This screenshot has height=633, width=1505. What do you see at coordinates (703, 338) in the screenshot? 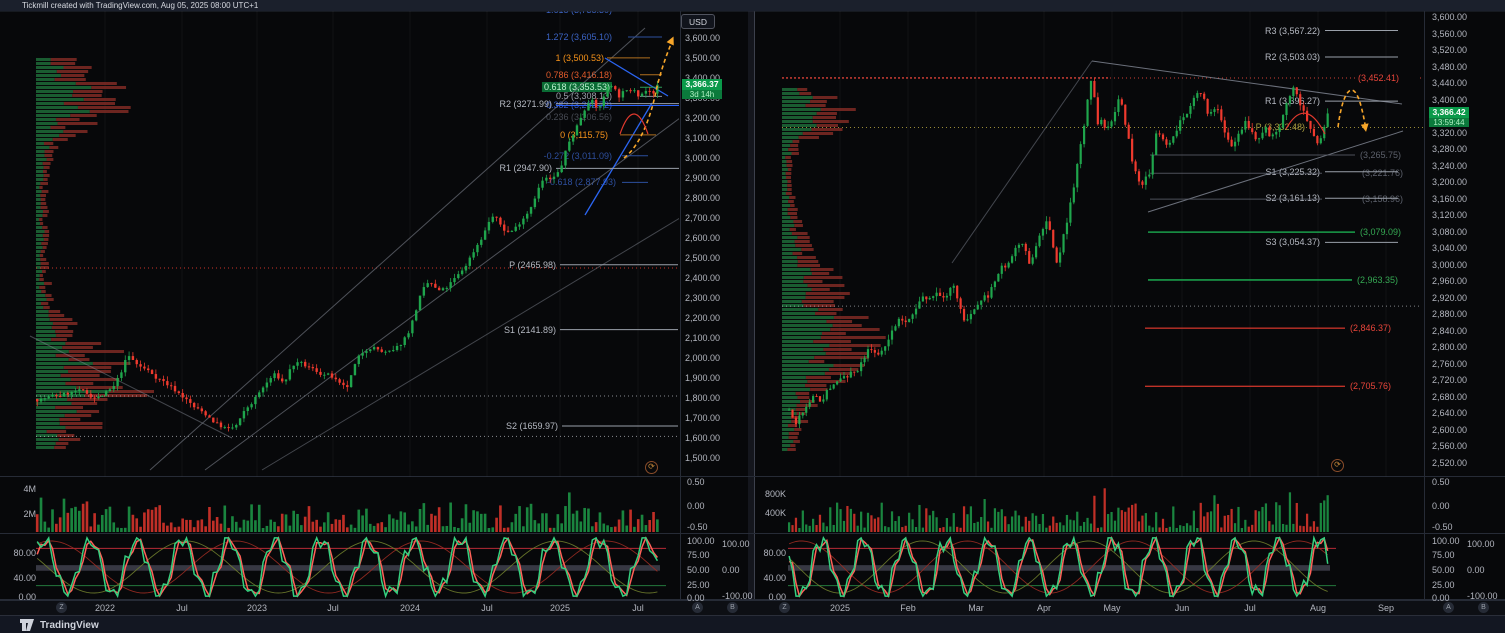
I see `price-tick: 2,100.00` at bounding box center [703, 338].